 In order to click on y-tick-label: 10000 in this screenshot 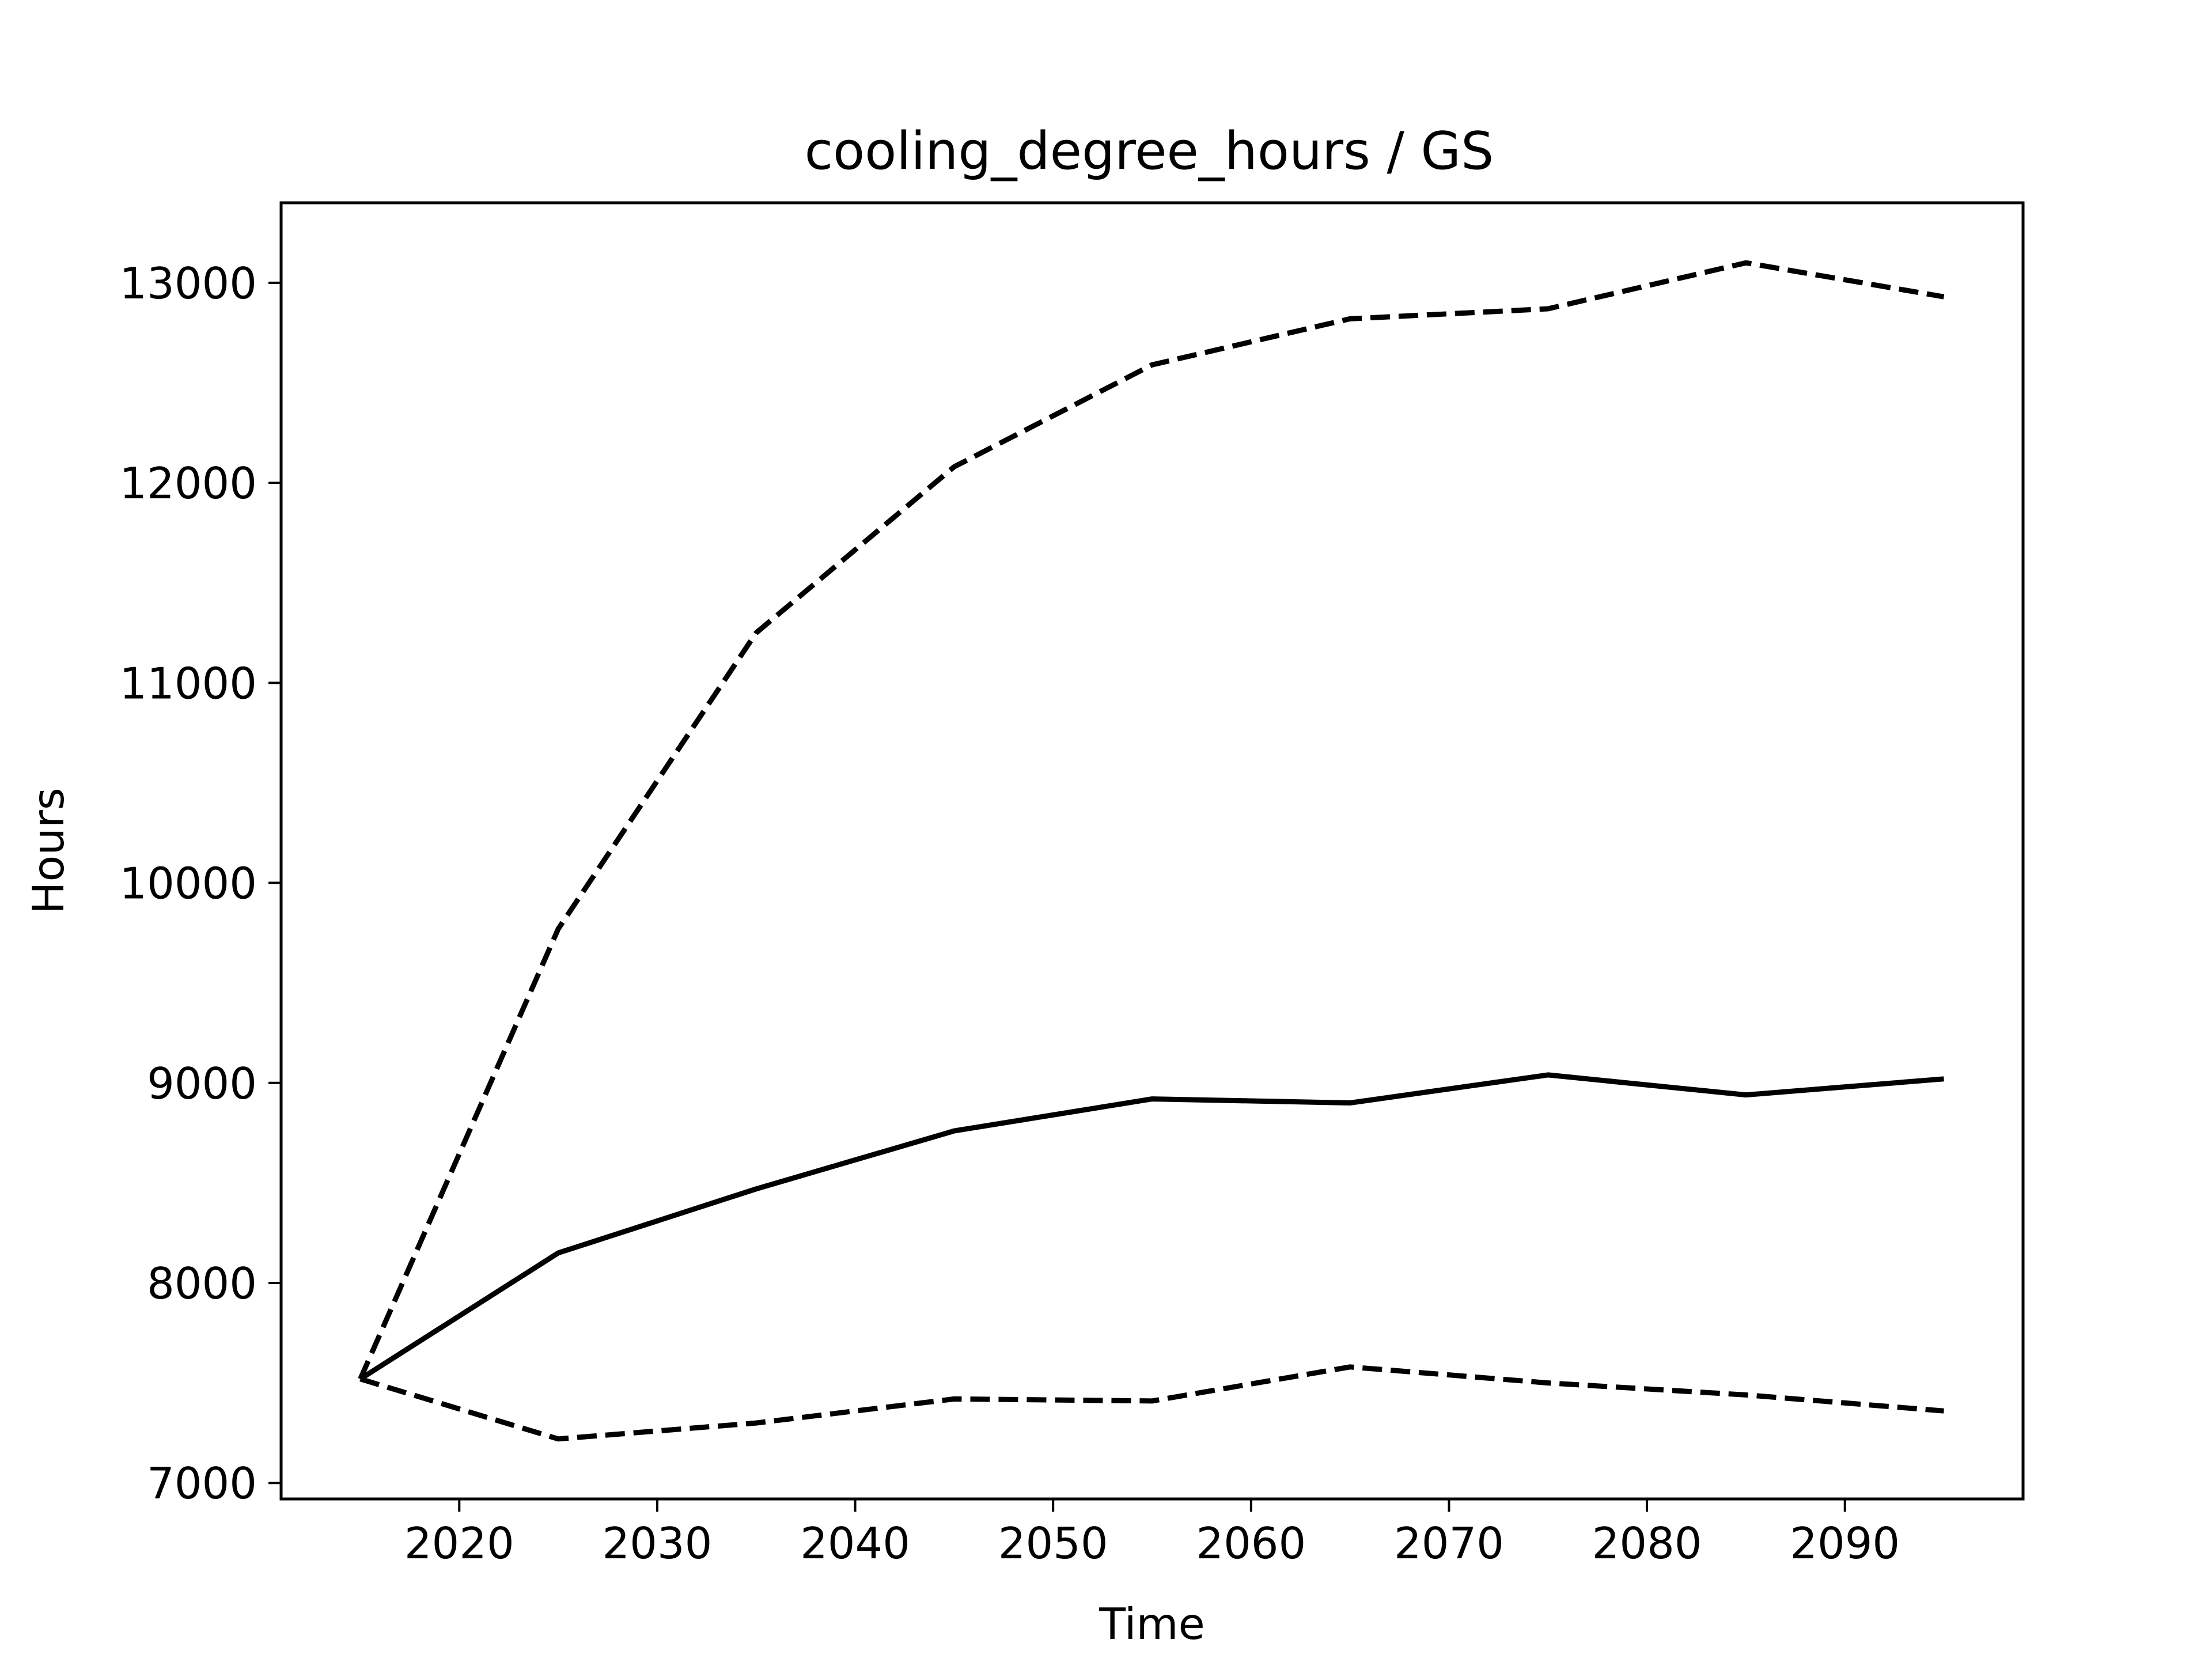, I will do `click(188, 883)`.